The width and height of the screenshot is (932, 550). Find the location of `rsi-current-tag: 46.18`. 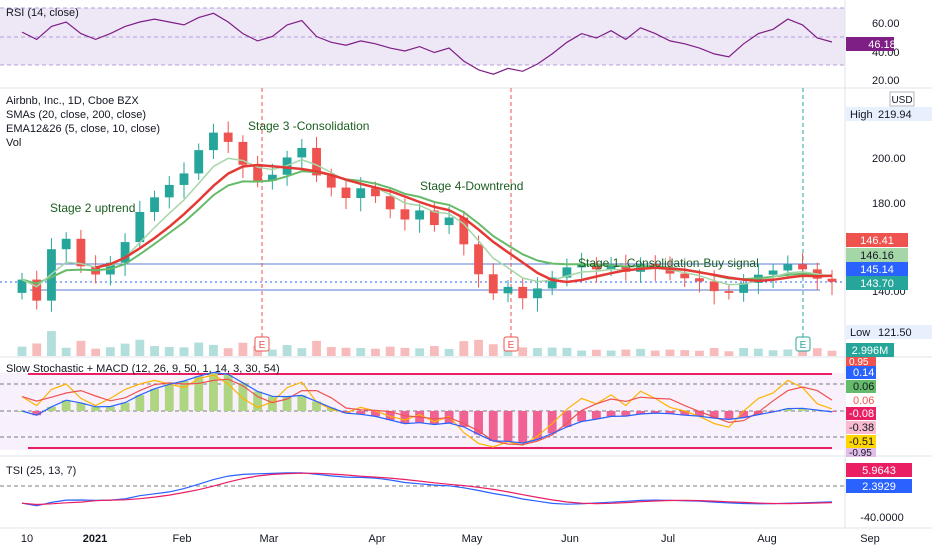

rsi-current-tag: 46.18 is located at coordinates (882, 45).